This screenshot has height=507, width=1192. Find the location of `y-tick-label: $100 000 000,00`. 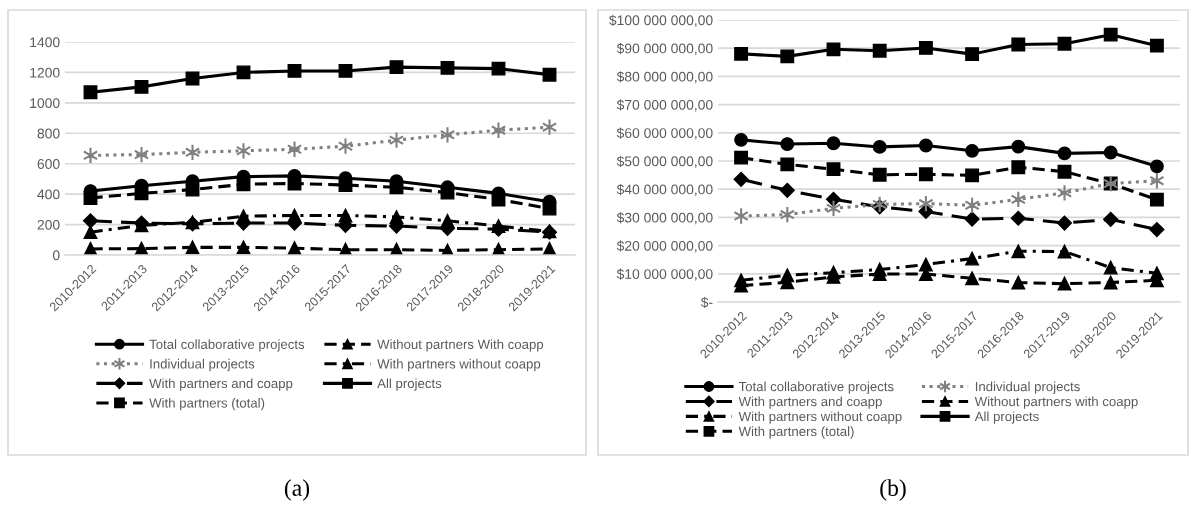

y-tick-label: $100 000 000,00 is located at coordinates (661, 20).